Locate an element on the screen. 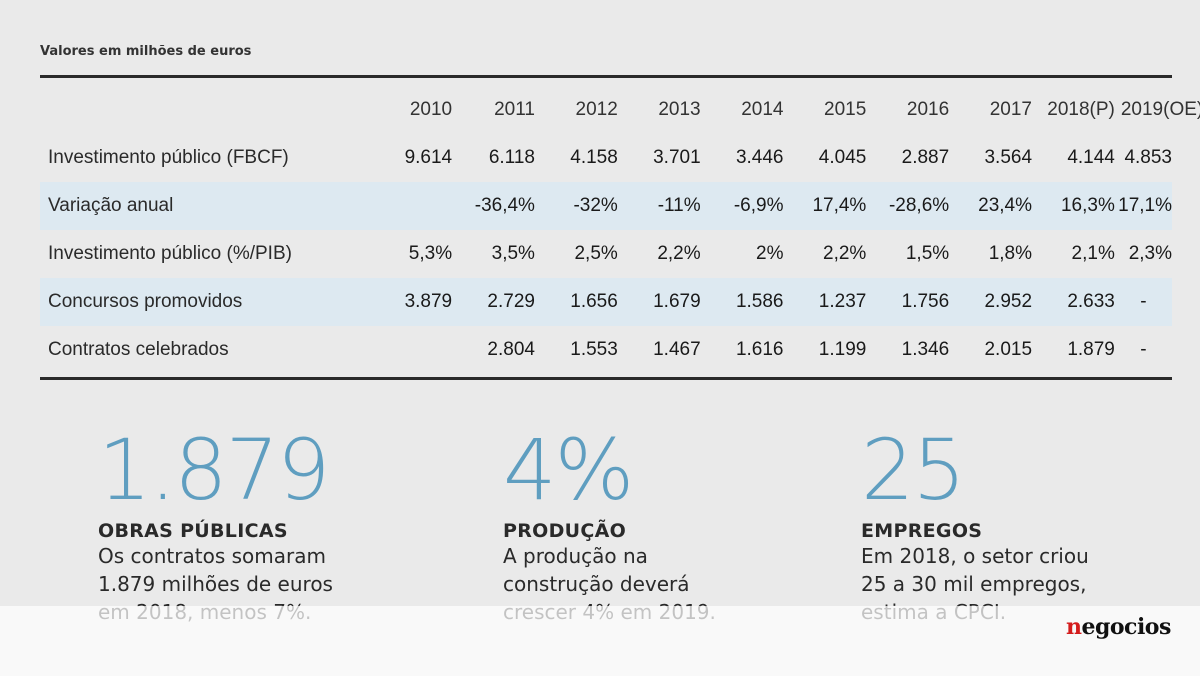 This screenshot has height=676, width=1200. table-cell: 1.237 is located at coordinates (825, 302).